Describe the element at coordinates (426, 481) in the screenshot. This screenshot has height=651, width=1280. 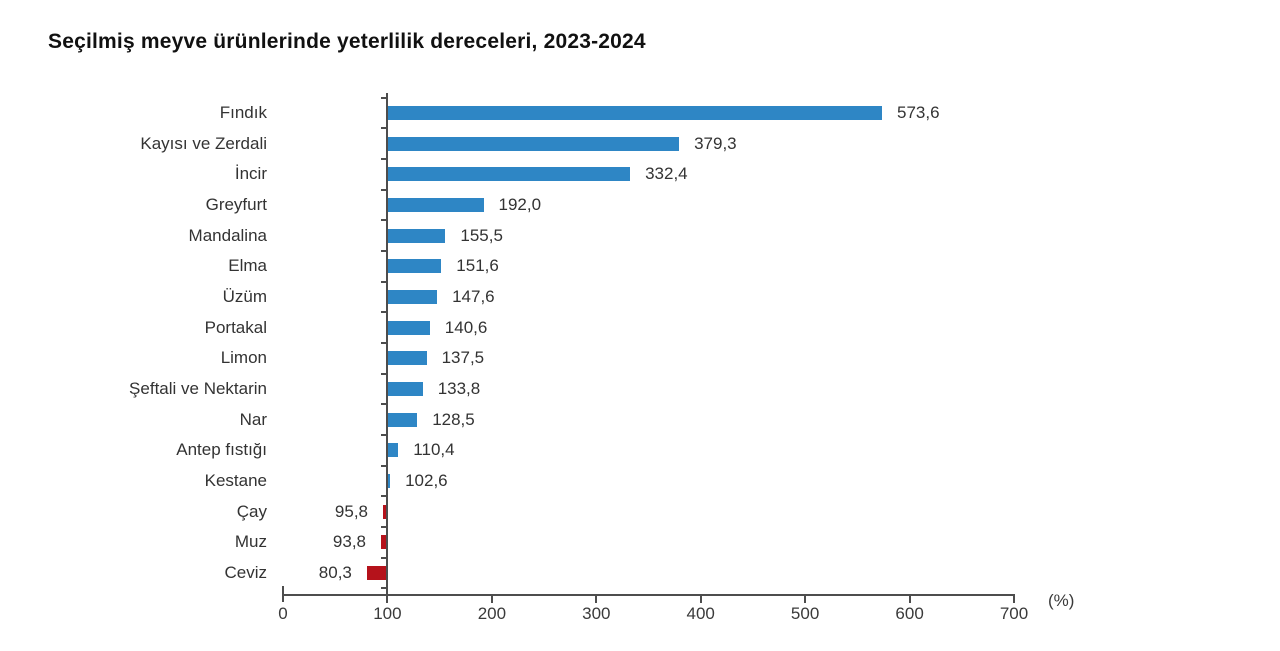
I see `value-label: 102,6` at that location.